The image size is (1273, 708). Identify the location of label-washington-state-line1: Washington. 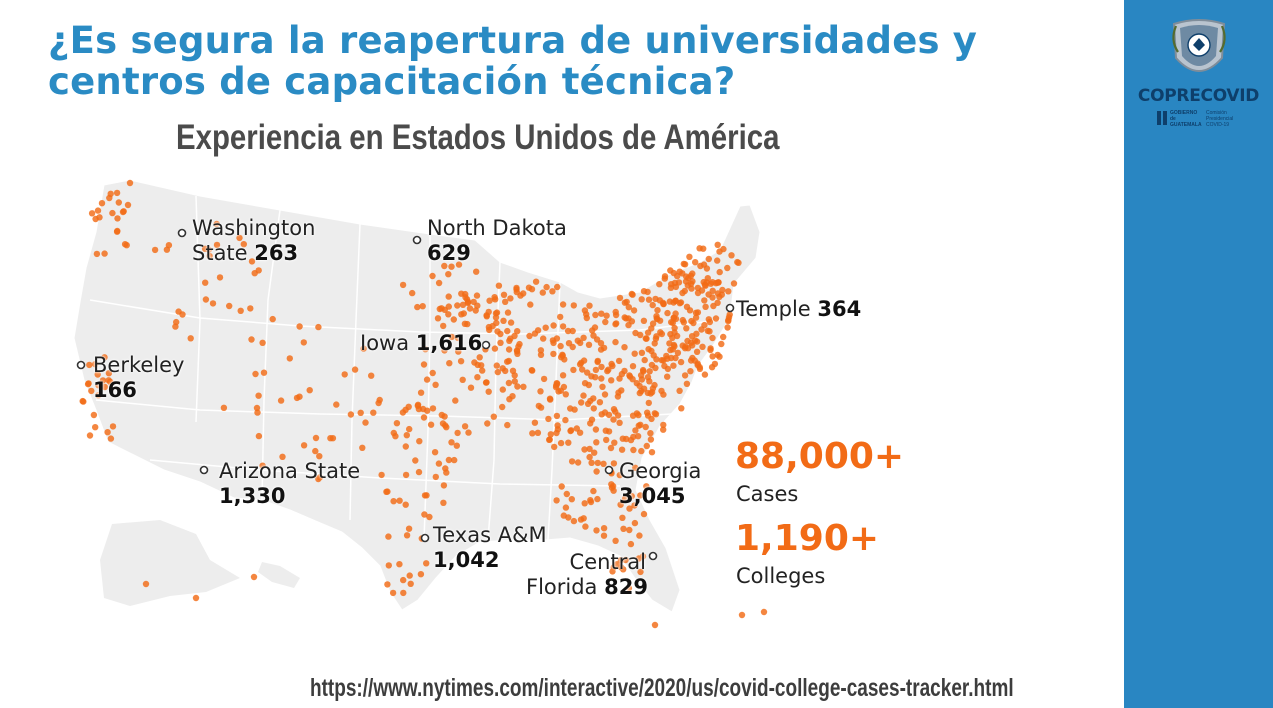
(254, 228).